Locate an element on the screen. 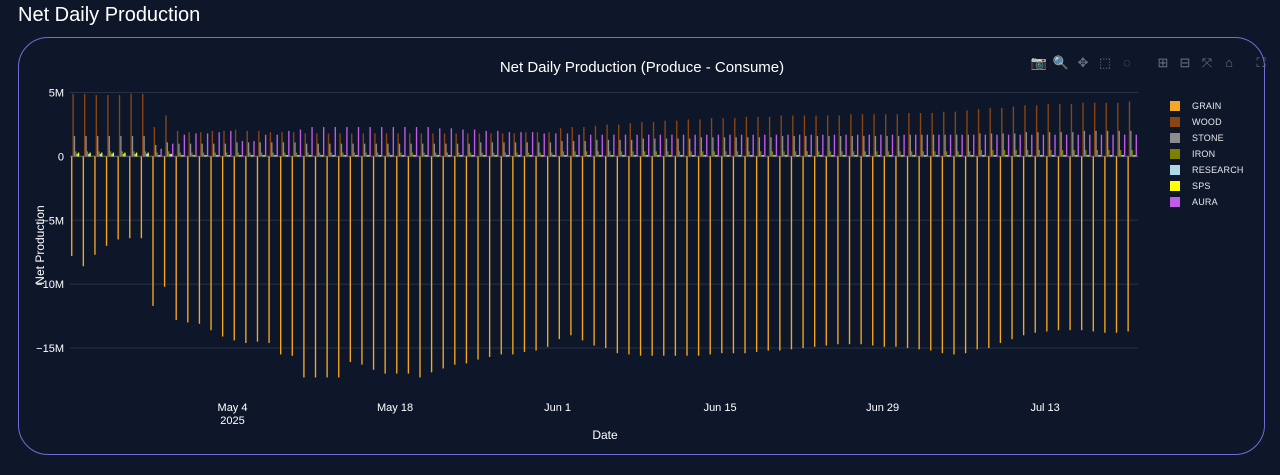 The width and height of the screenshot is (1280, 475). legend-item-research: RESEARCH is located at coordinates (1207, 170).